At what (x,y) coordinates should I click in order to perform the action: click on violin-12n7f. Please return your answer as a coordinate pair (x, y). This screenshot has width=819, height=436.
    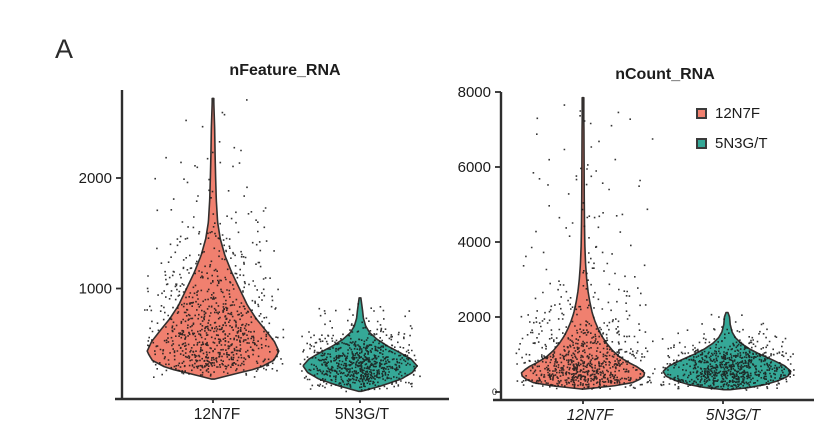
    Looking at the image, I should click on (213, 238).